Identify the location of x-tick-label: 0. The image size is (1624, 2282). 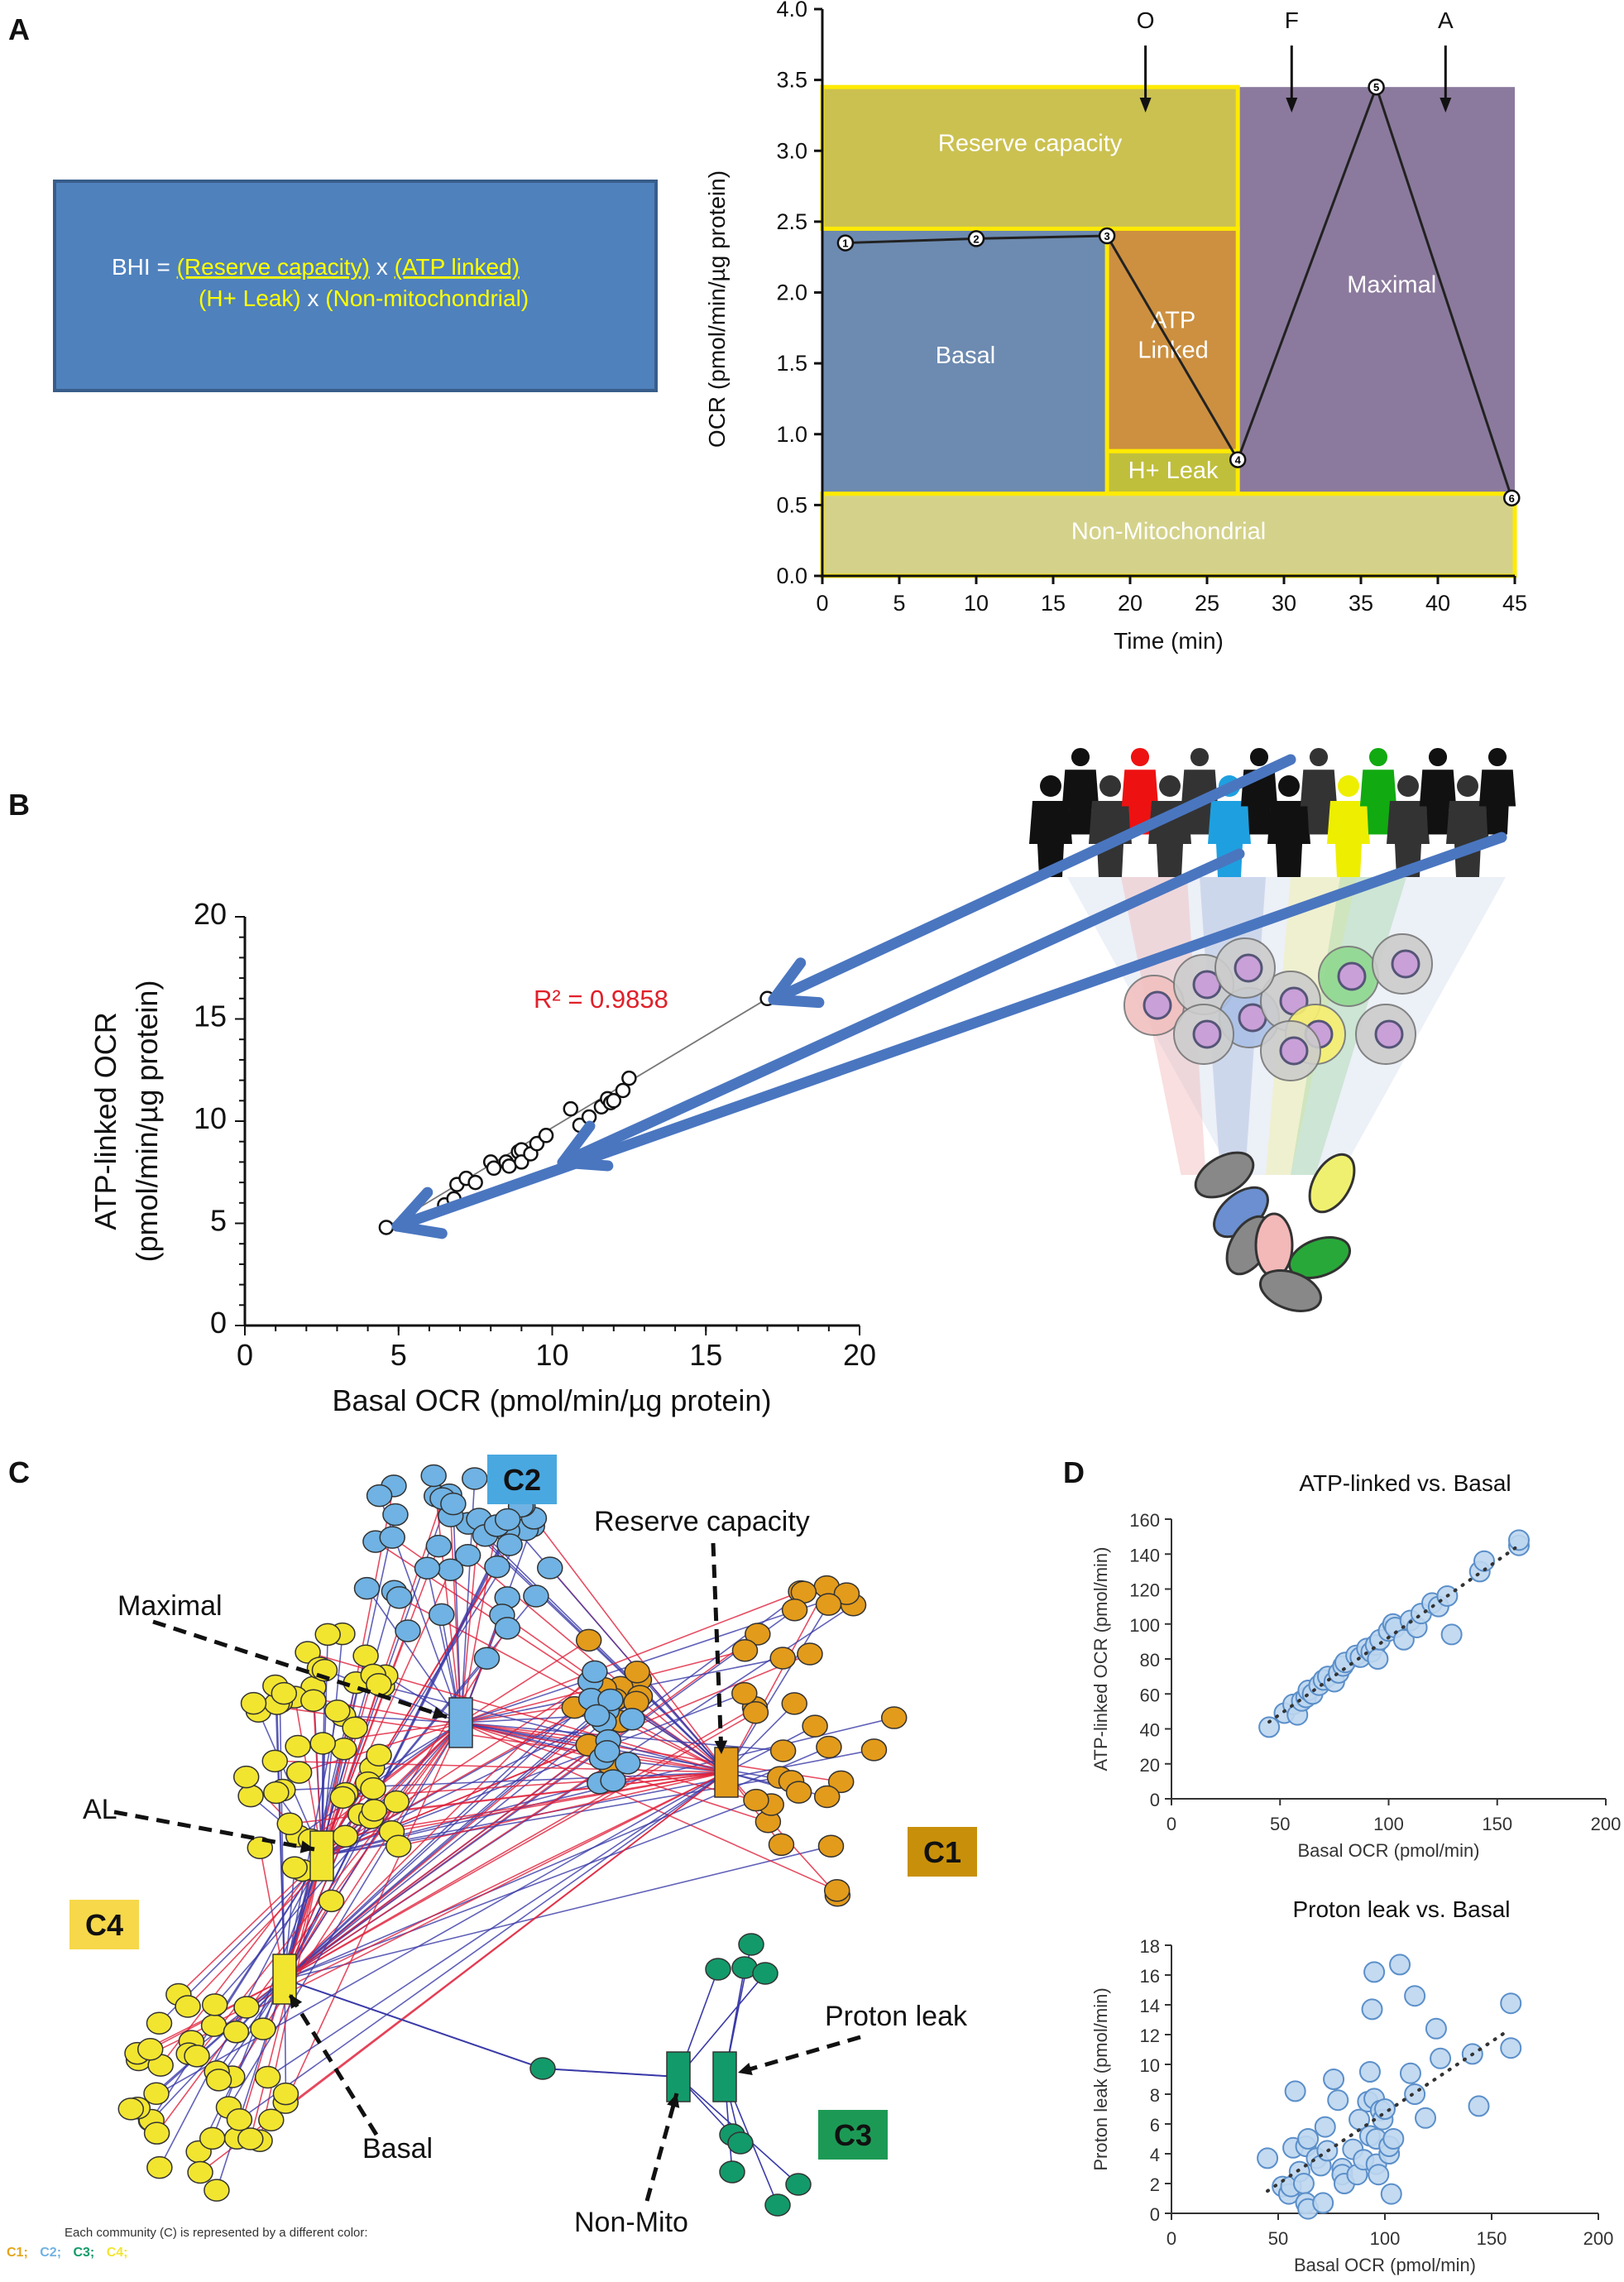
(245, 1355).